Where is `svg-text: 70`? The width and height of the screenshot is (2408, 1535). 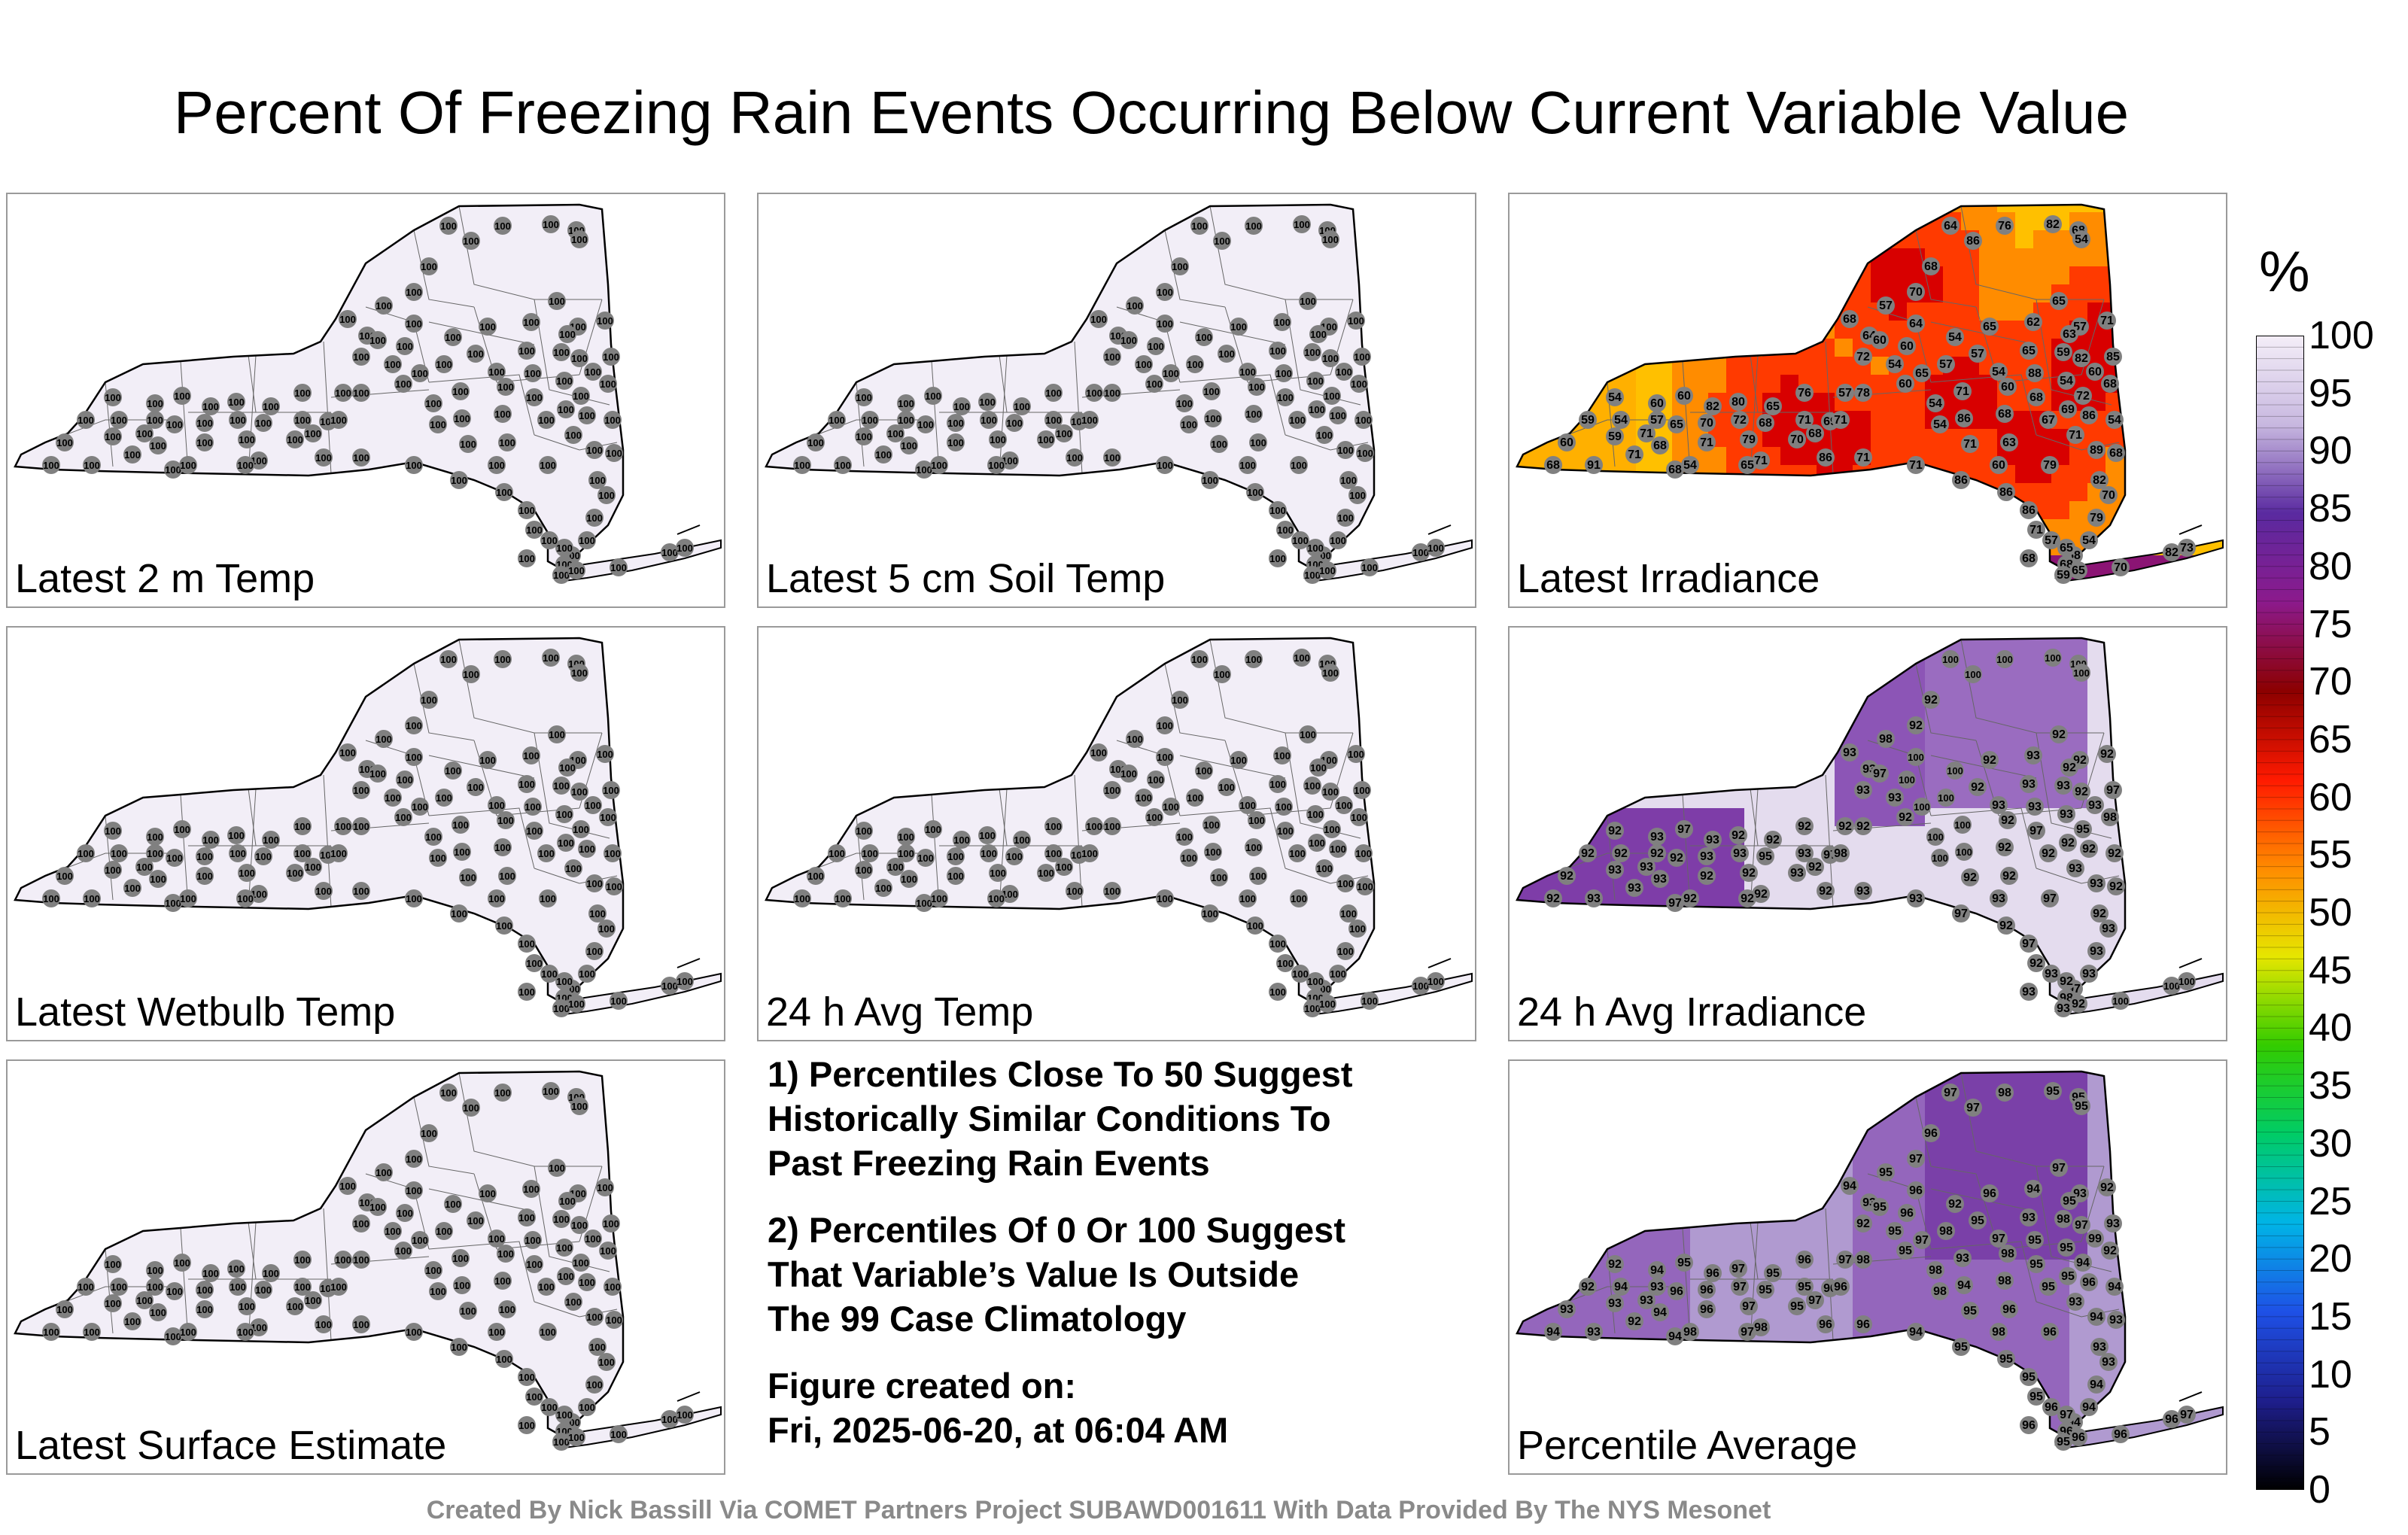
svg-text: 70 is located at coordinates (1797, 439).